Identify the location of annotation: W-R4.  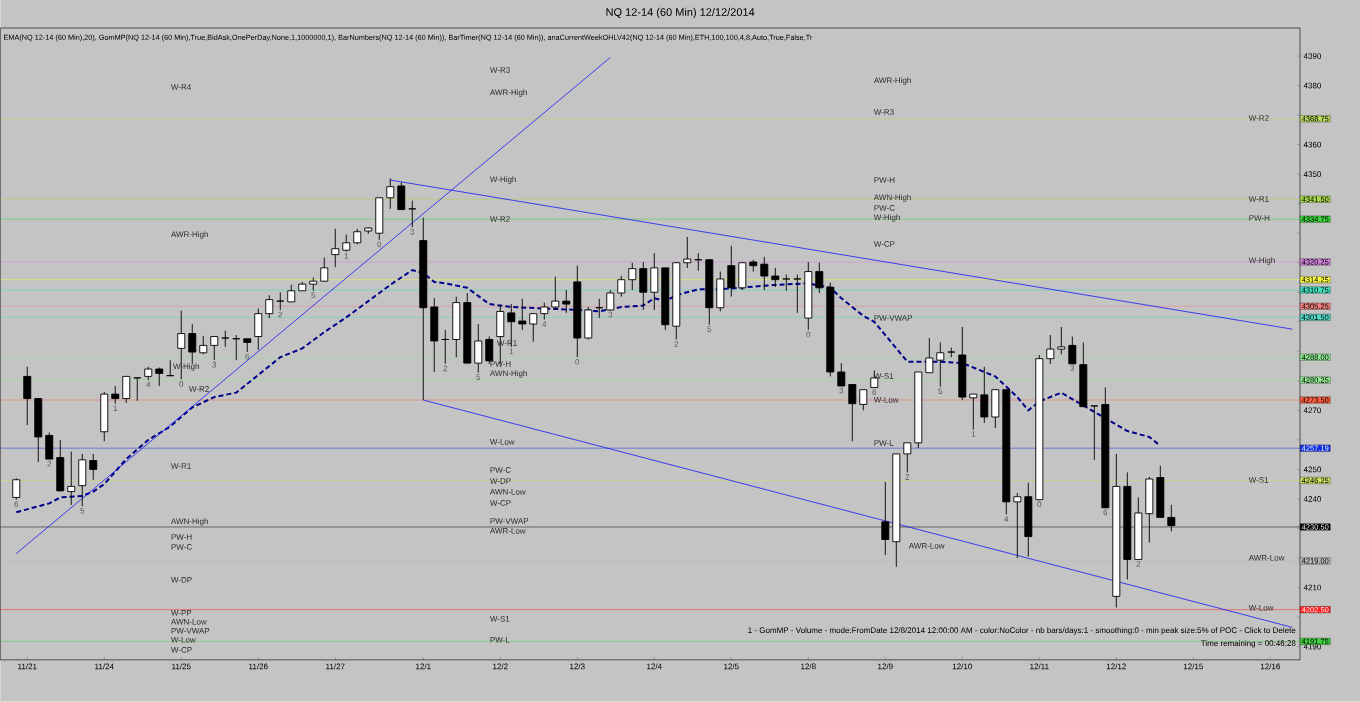
(181, 87).